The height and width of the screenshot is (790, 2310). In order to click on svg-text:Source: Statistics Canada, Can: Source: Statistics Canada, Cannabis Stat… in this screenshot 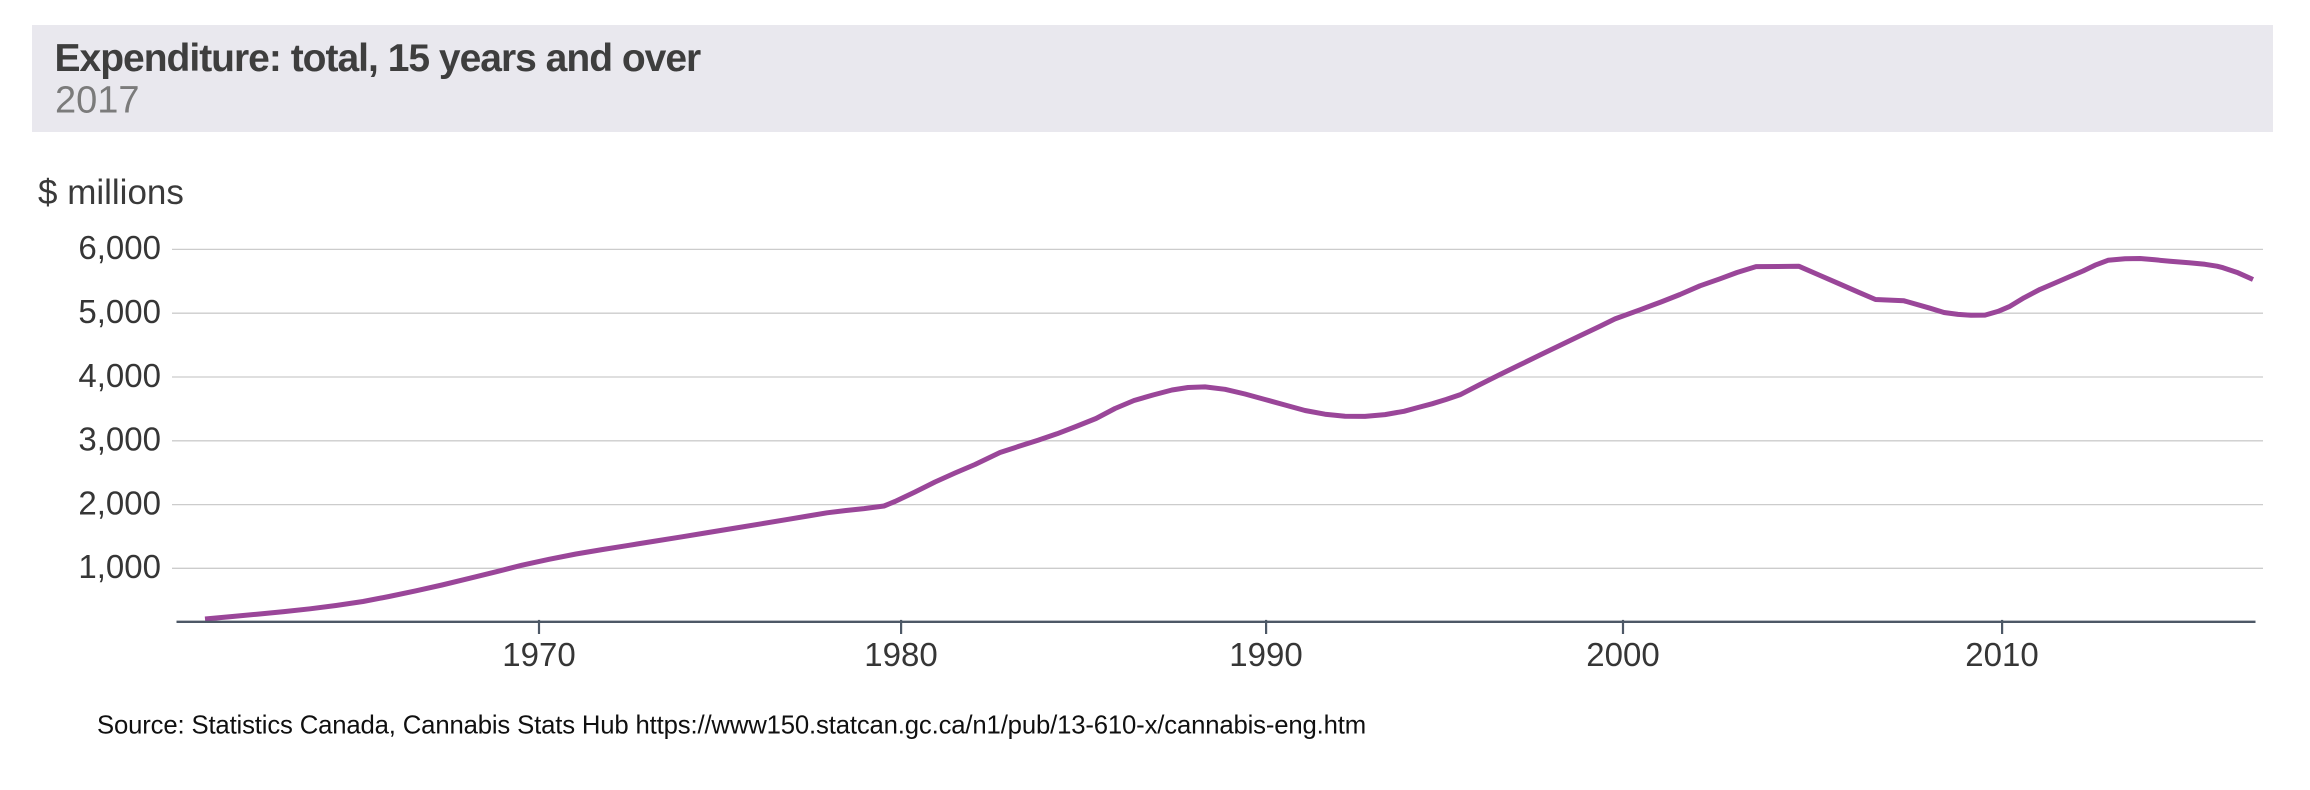, I will do `click(731, 726)`.